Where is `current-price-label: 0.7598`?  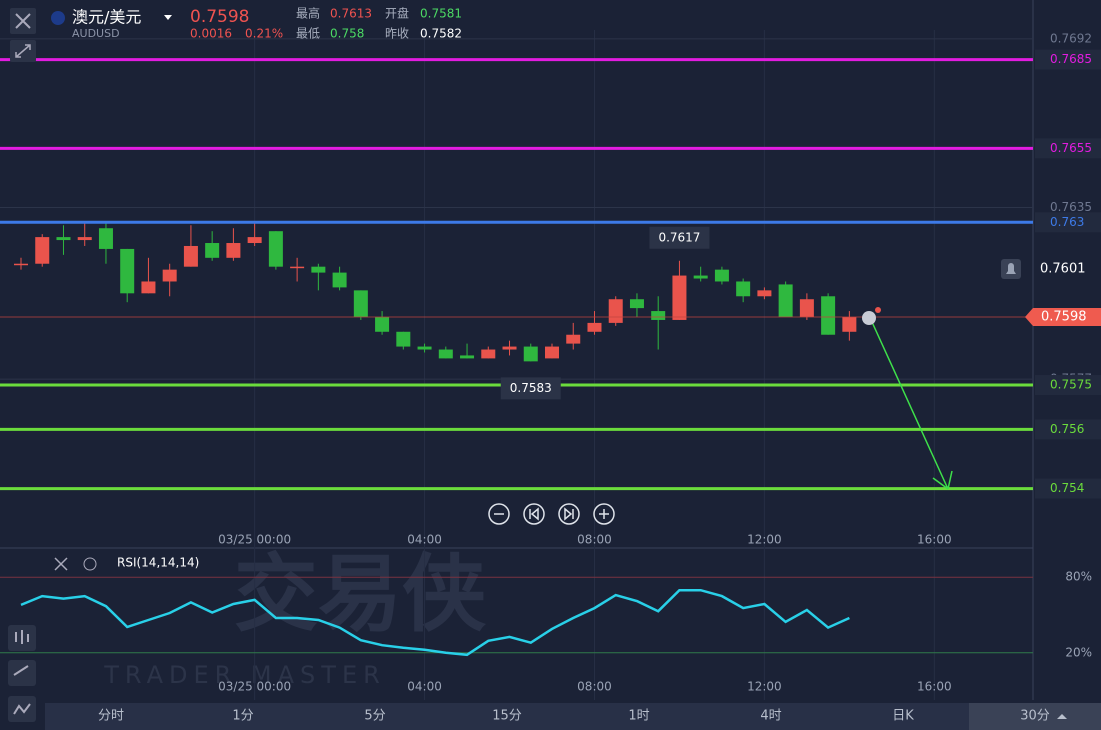
current-price-label: 0.7598 is located at coordinates (1064, 316).